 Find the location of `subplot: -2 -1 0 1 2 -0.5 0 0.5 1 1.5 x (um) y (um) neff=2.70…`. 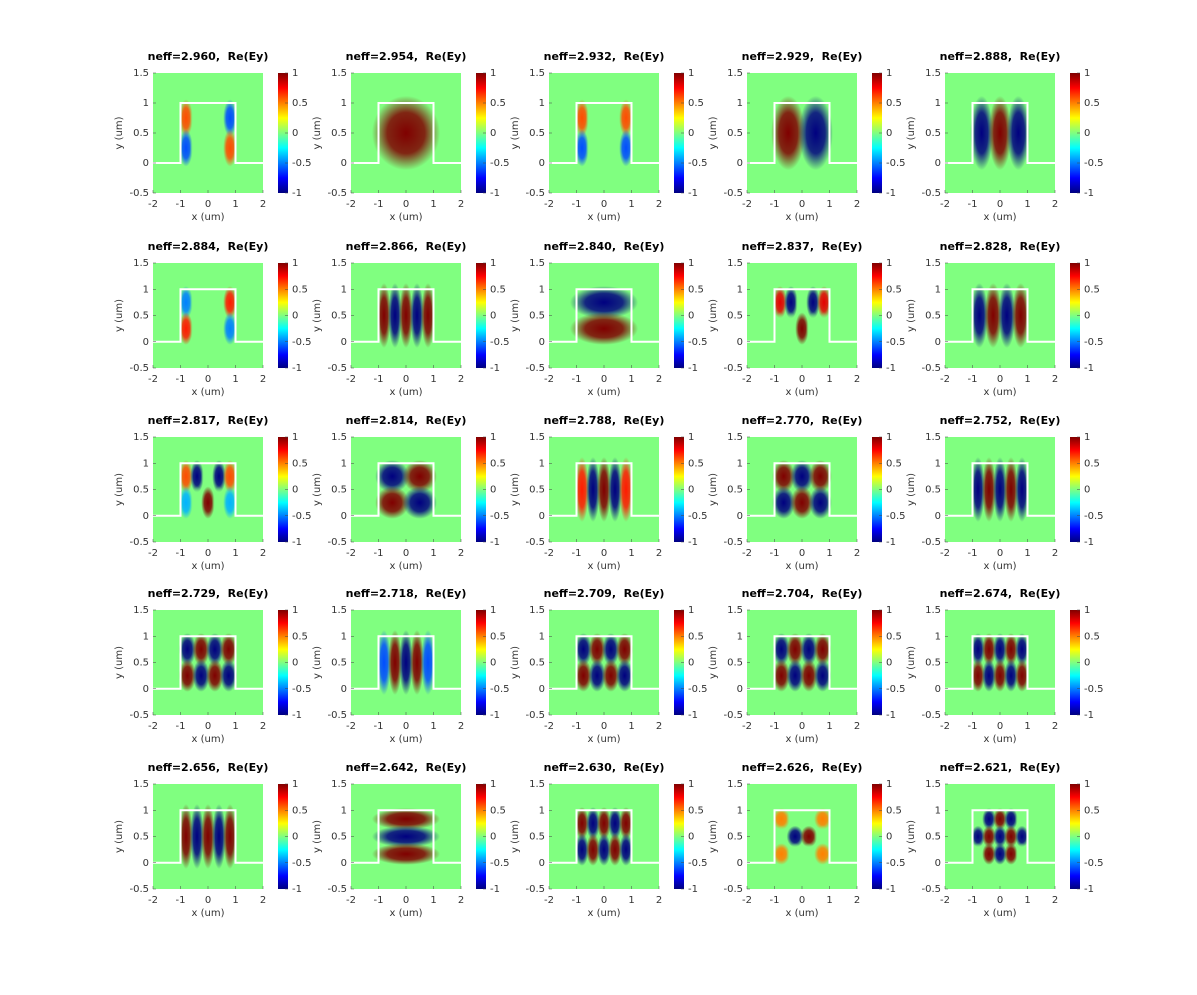

subplot: -2 -1 0 1 2 -0.5 0 0.5 1 1.5 x (um) y (um) neff=2.70… is located at coordinates (807, 666).